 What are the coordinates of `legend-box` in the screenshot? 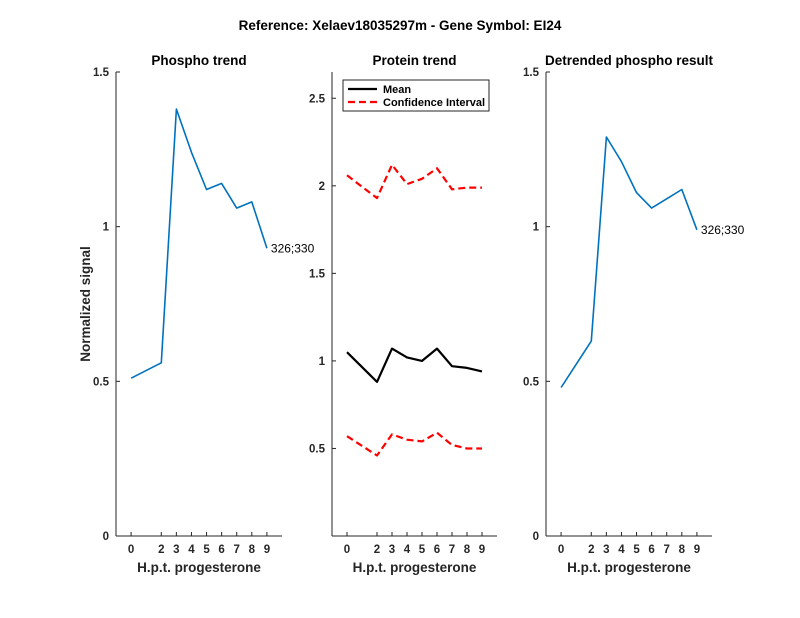 It's located at (416, 95).